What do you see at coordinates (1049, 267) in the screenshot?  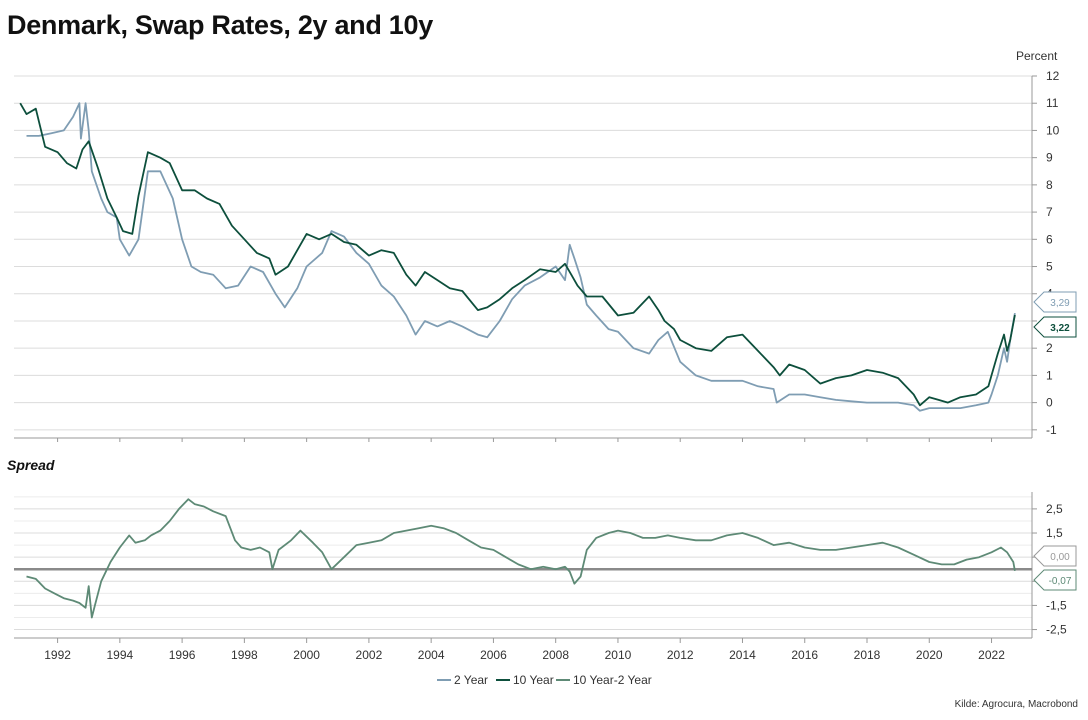 I see `main-y-tick-label: 5` at bounding box center [1049, 267].